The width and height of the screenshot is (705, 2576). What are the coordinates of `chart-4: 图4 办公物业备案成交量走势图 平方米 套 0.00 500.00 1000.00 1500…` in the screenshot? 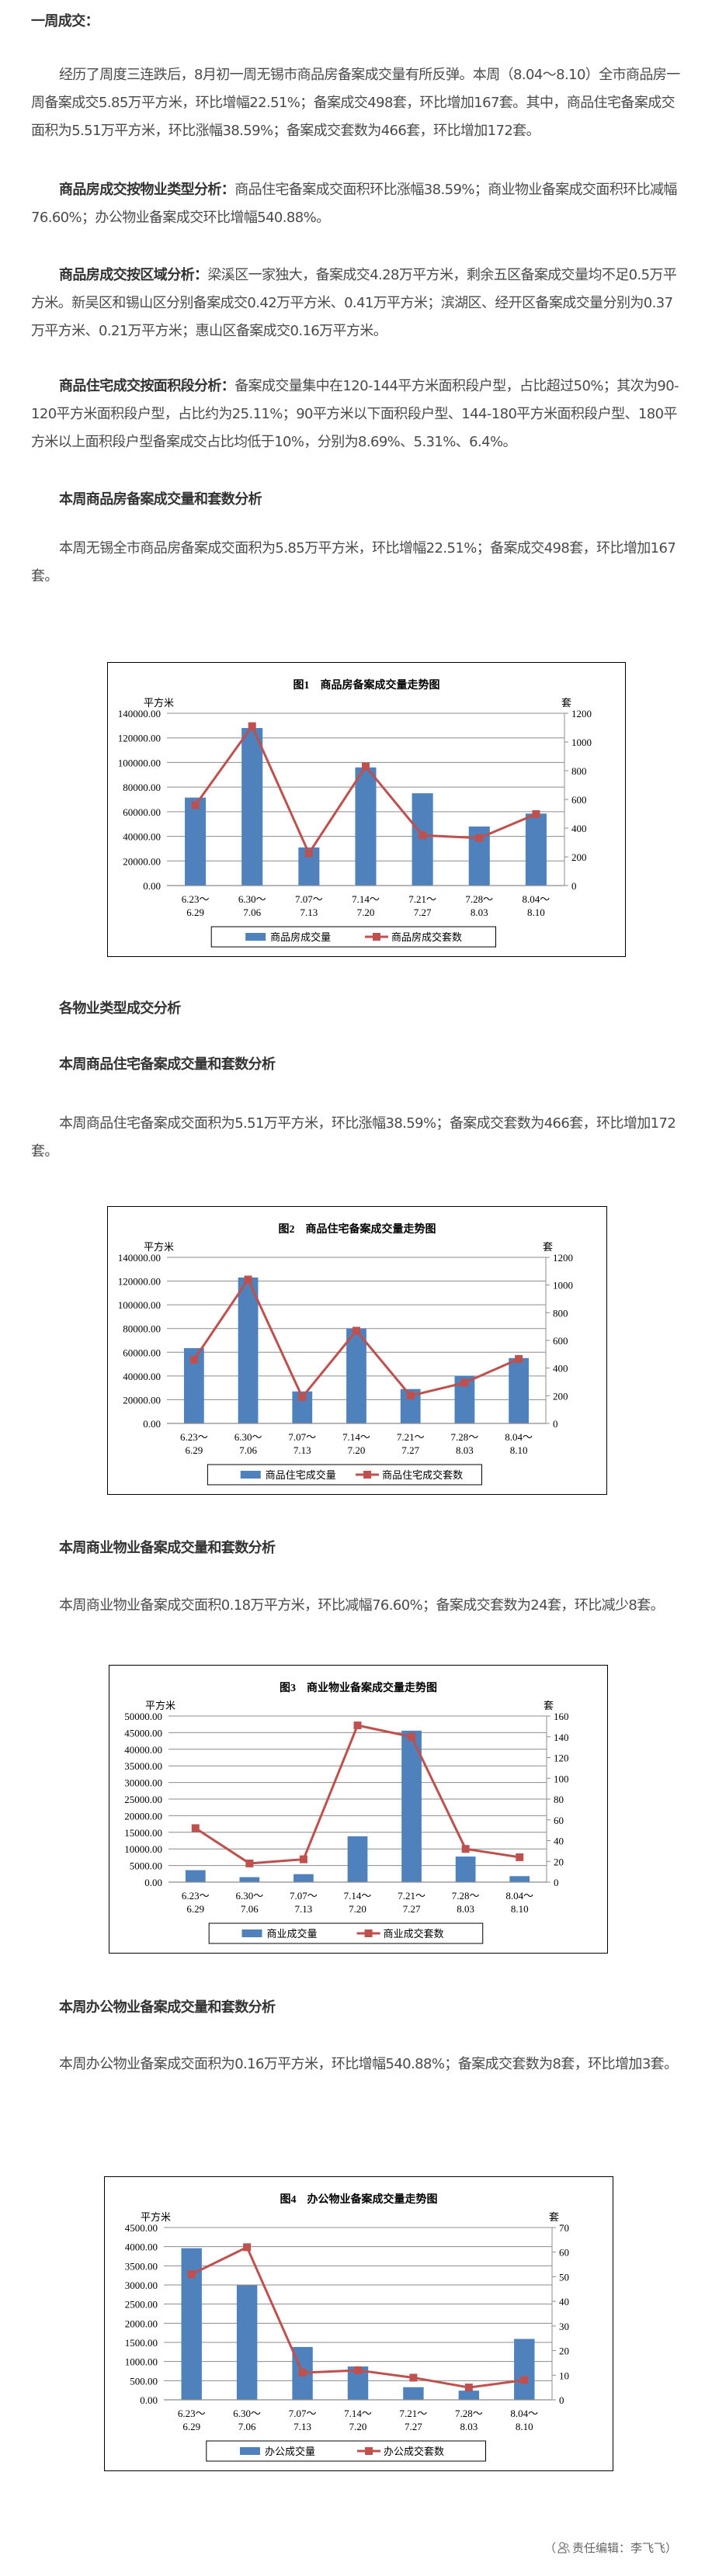 It's located at (359, 2323).